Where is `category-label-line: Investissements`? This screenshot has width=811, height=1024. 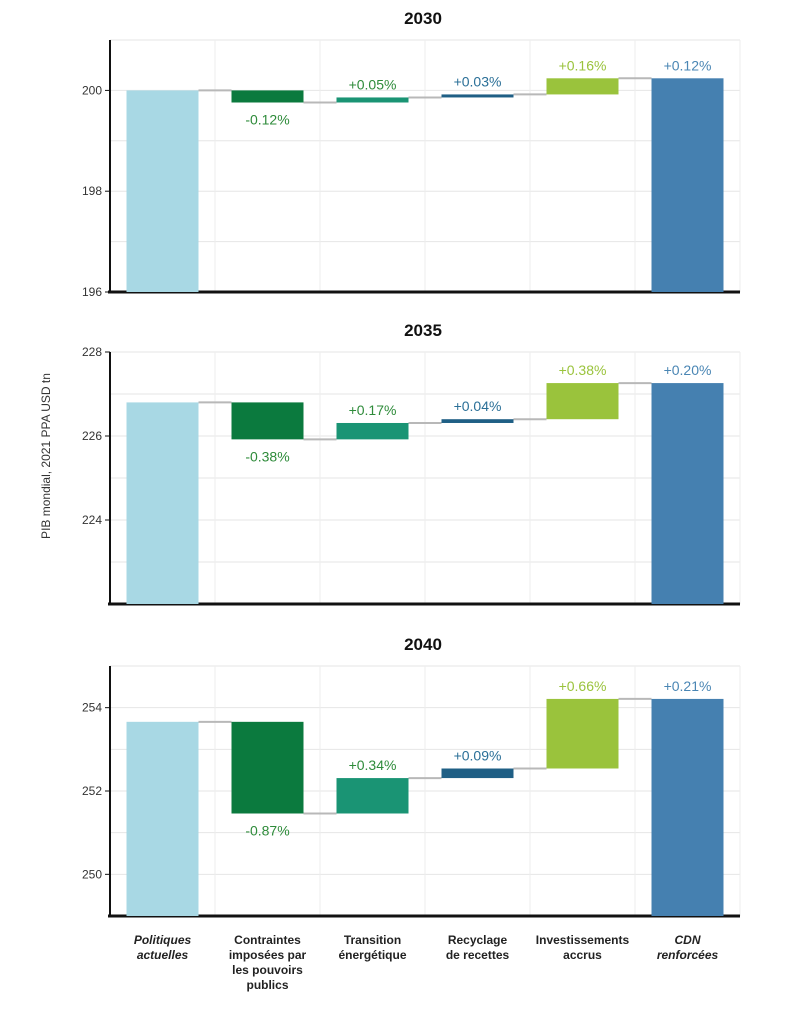 category-label-line: Investissements is located at coordinates (583, 940).